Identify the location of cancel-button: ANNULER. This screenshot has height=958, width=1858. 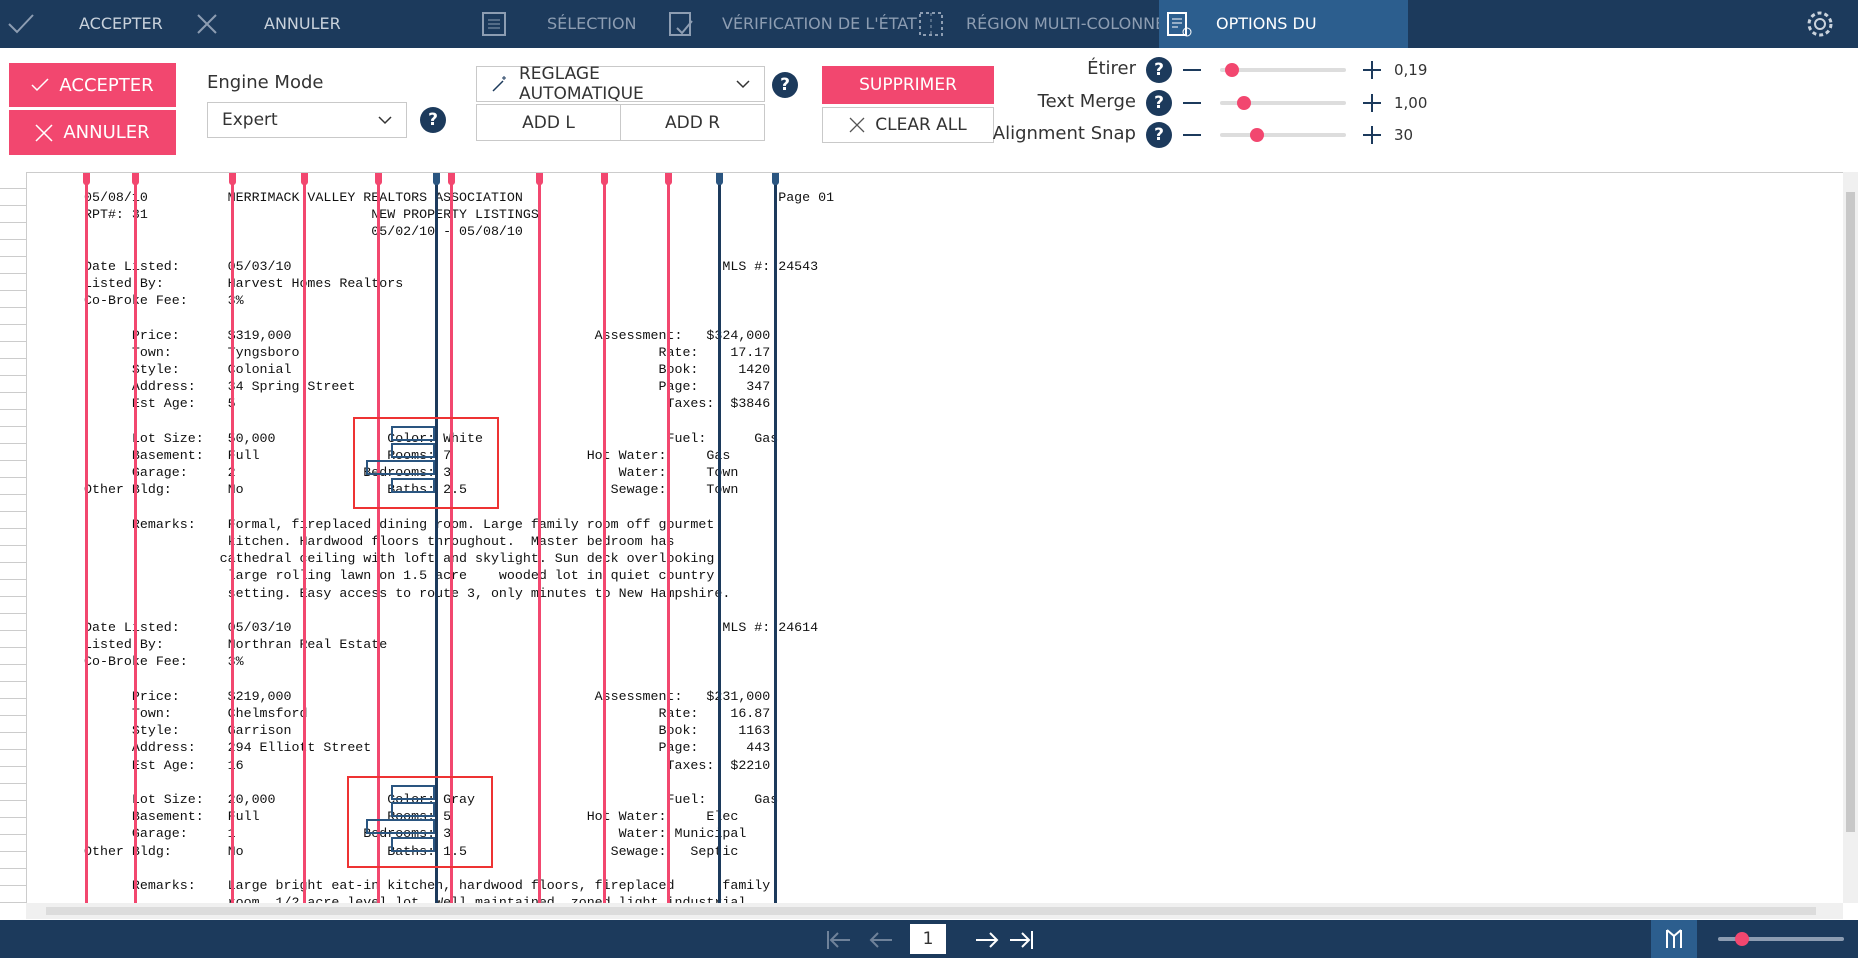
(92, 132).